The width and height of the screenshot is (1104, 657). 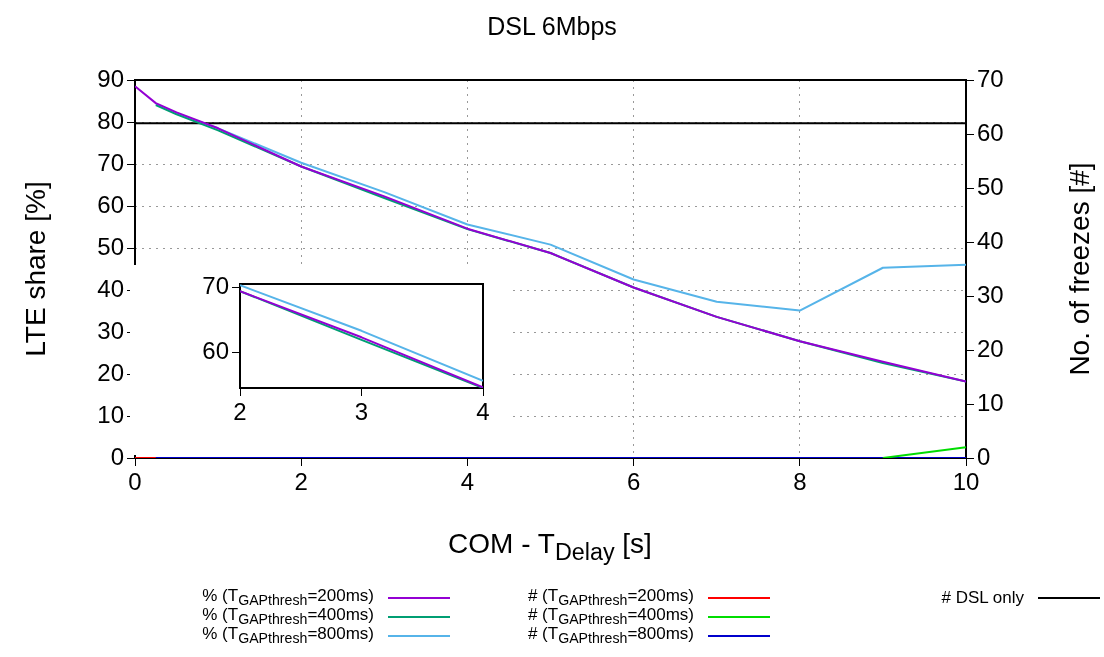 What do you see at coordinates (550, 547) in the screenshot?
I see `x-axis-title: COM - T$_{Delay}$ [s]` at bounding box center [550, 547].